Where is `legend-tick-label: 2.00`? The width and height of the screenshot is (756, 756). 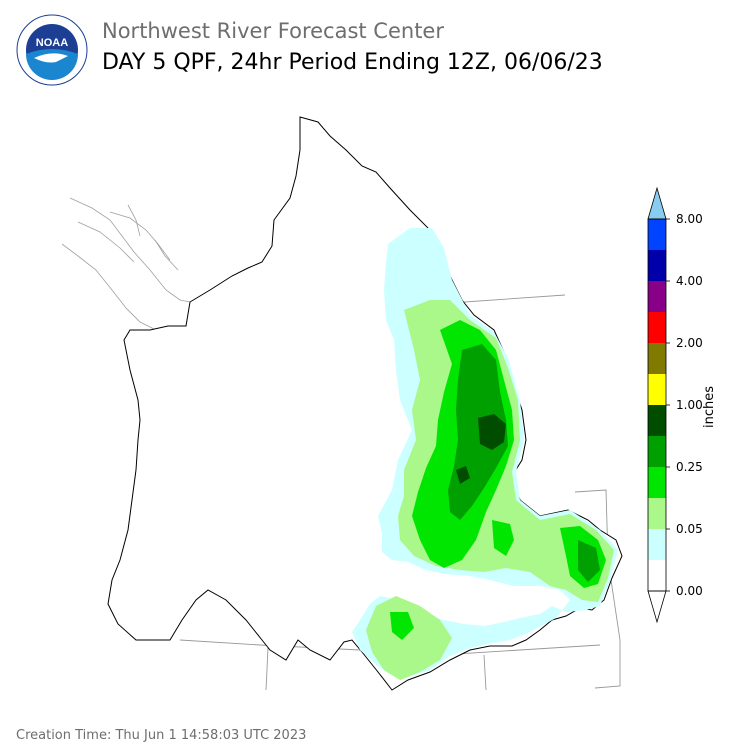
legend-tick-label: 2.00 is located at coordinates (689, 343).